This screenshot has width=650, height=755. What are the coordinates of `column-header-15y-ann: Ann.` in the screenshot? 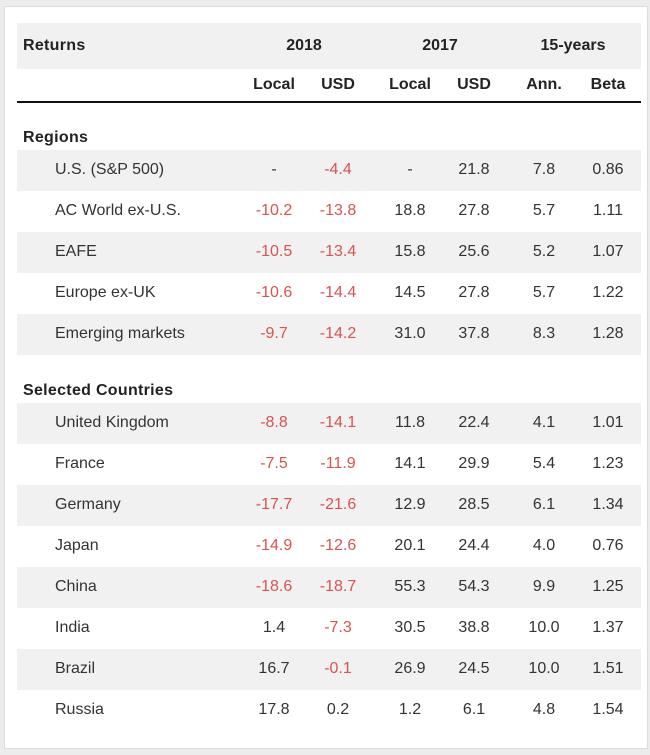 It's located at (544, 84).